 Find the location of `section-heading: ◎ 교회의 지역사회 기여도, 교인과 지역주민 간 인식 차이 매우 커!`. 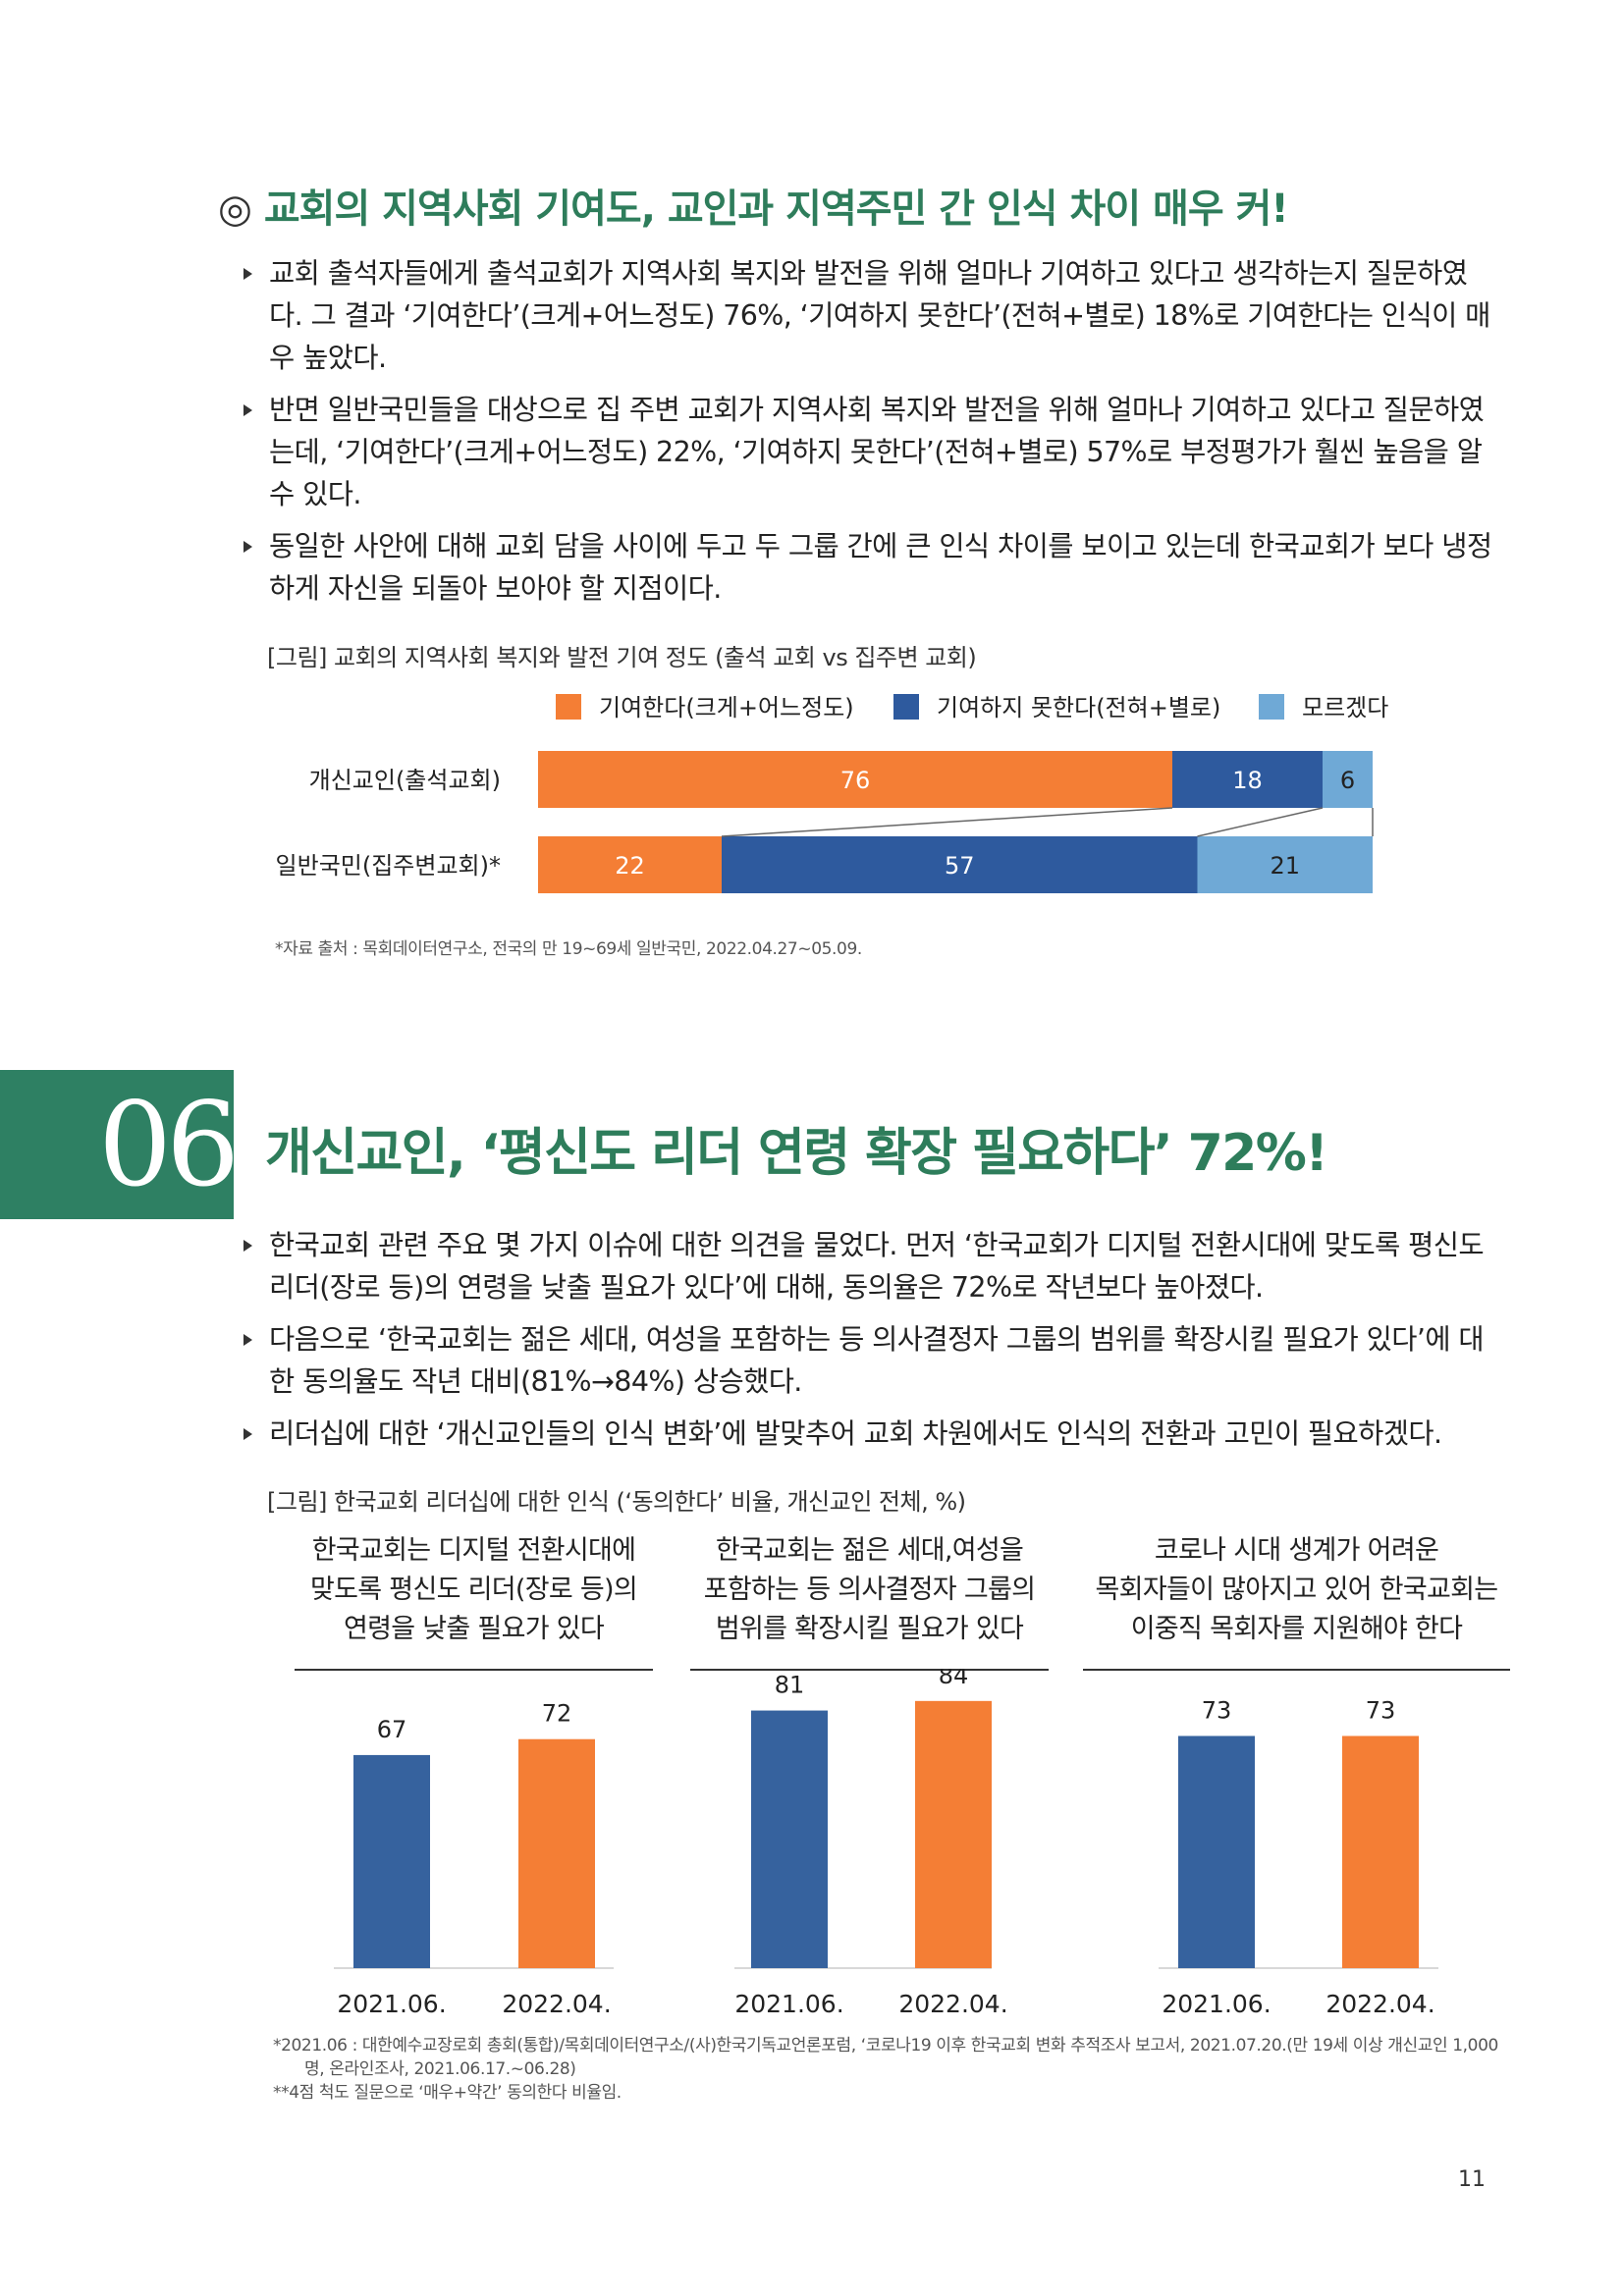

section-heading: ◎ 교회의 지역사회 기여도, 교인과 지역주민 간 인식 차이 매우 커! is located at coordinates (753, 205).